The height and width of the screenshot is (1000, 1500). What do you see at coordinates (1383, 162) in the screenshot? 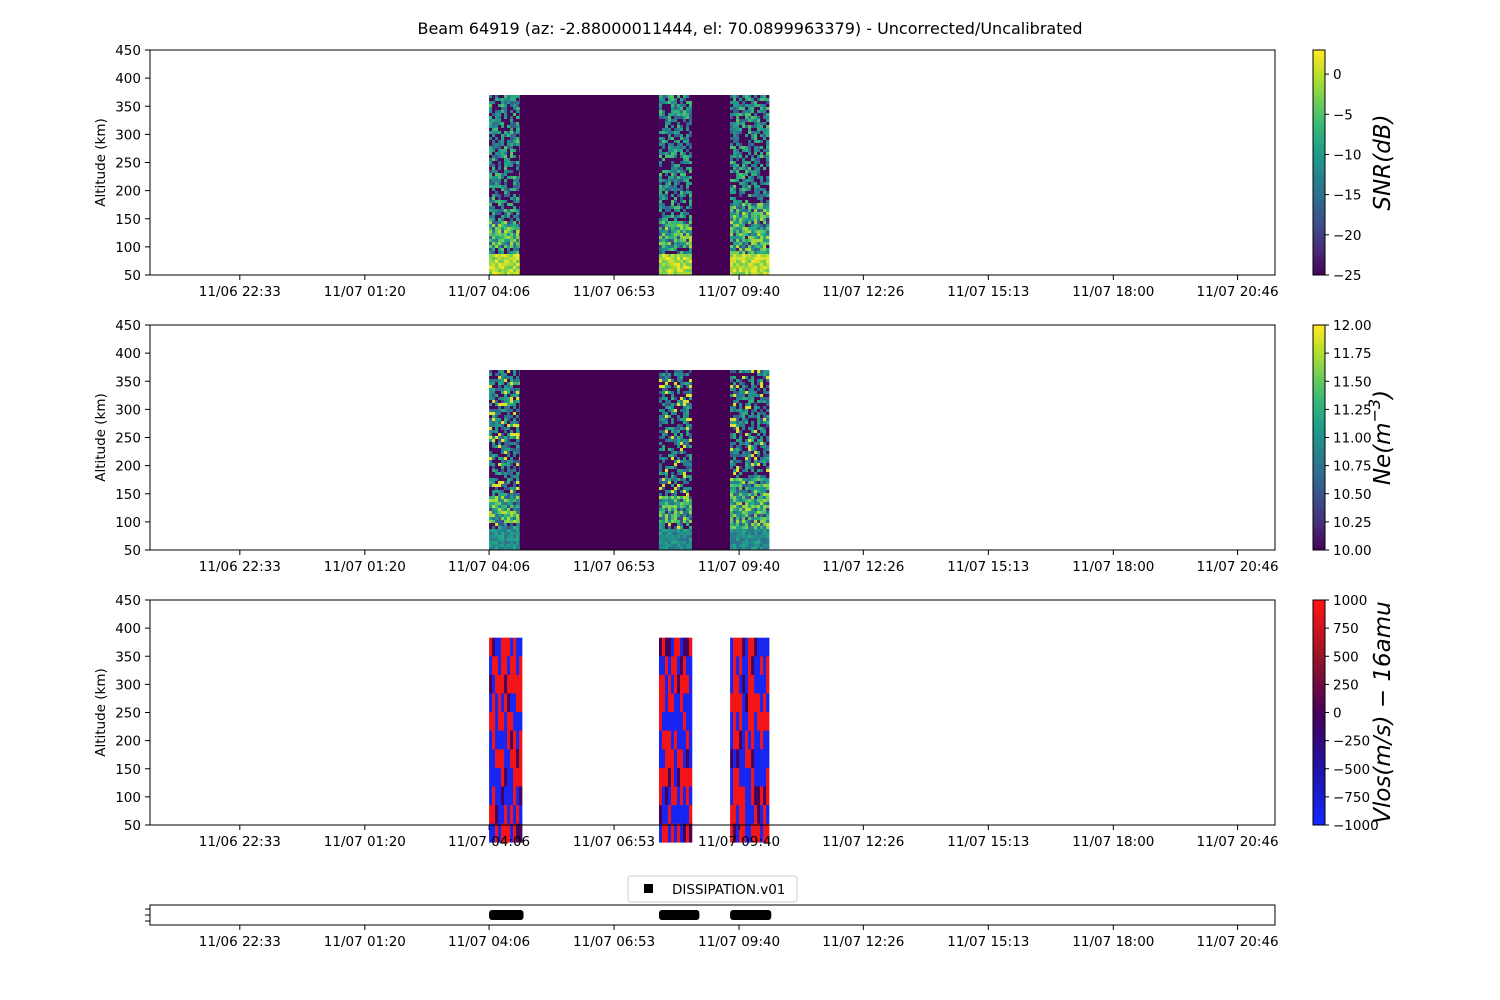
I see `colorbar-label-main: SNR(dB)` at bounding box center [1383, 162].